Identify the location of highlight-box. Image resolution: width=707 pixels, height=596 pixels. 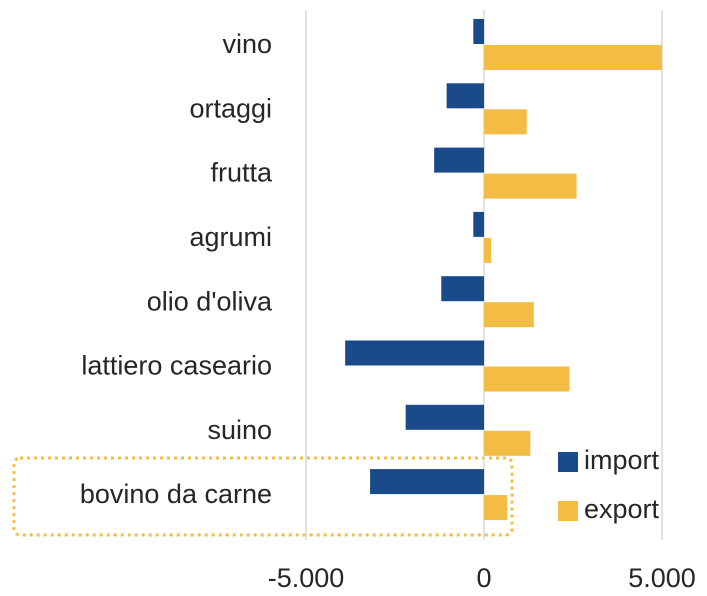
(263, 496).